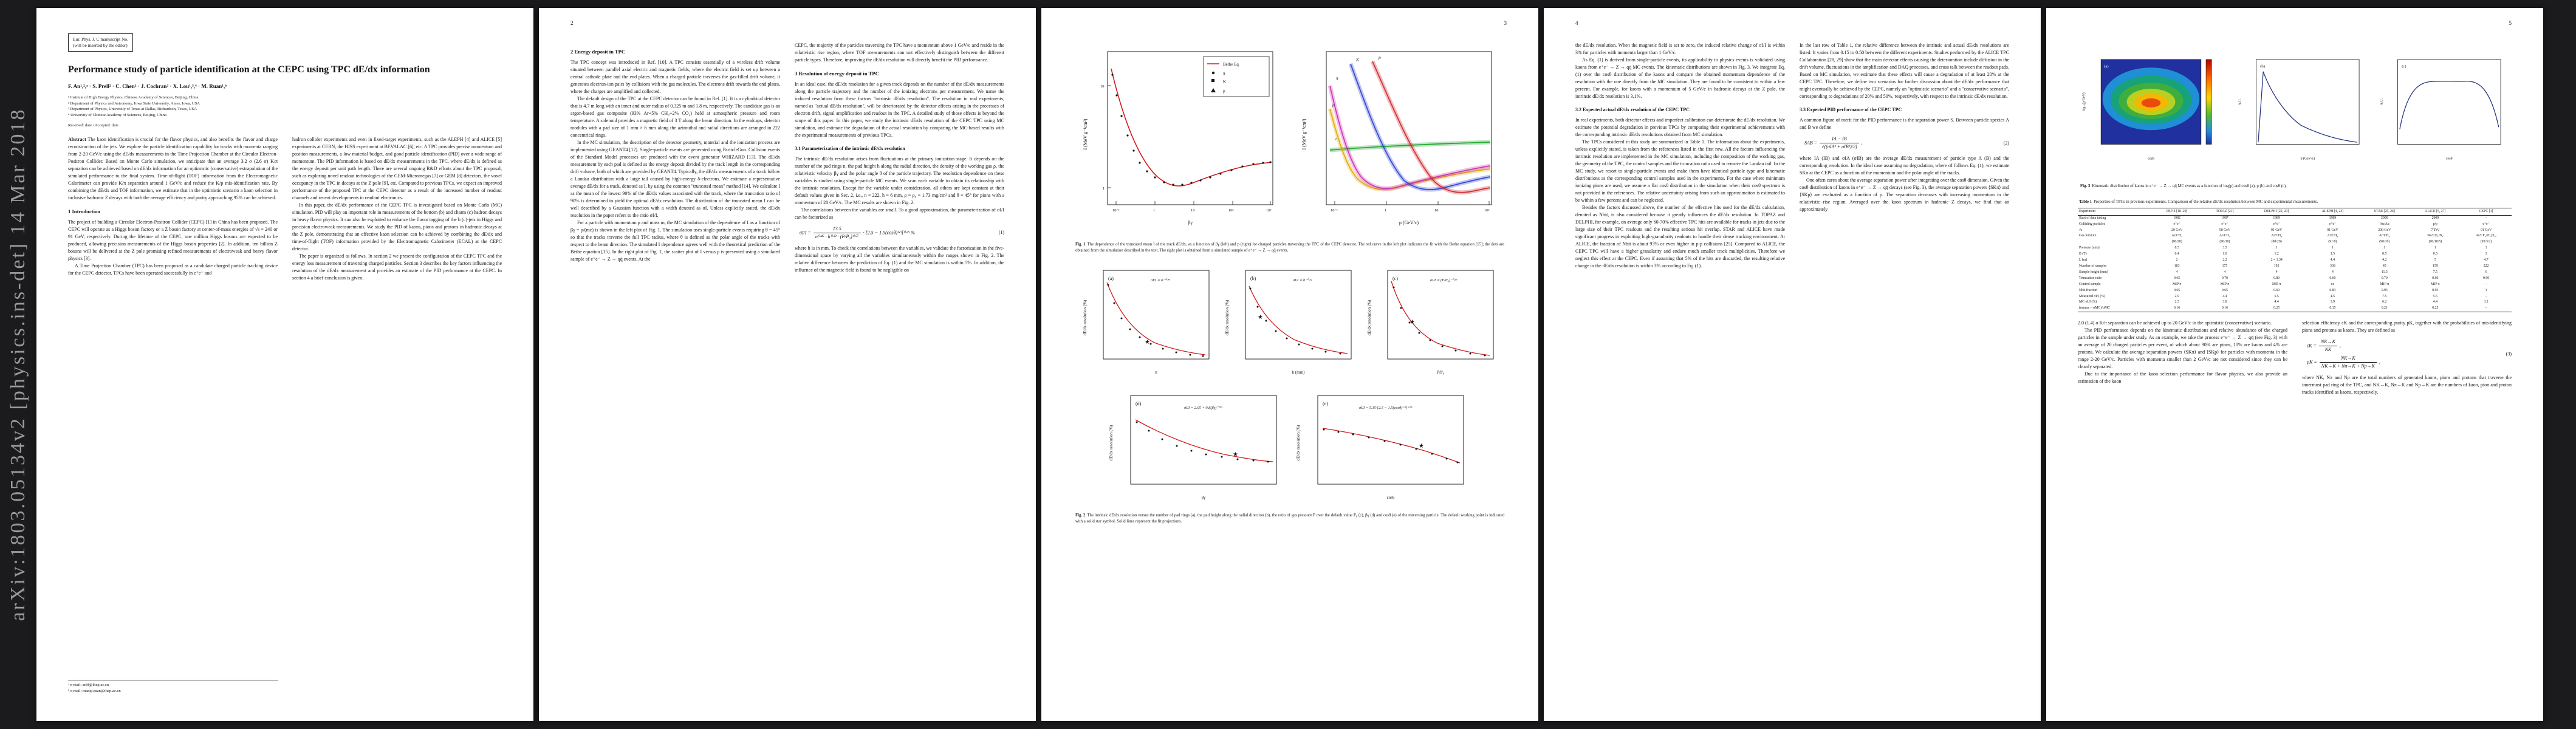  Describe the element at coordinates (1386, 408) in the screenshot. I see `svg-text:σI/I = 5.15·[2.5 − 1.5(cosθ)¹·: σI/I = 5.15·[2.5 − 1.5(cosθ)¹·³]⁰·²⁵` at that location.